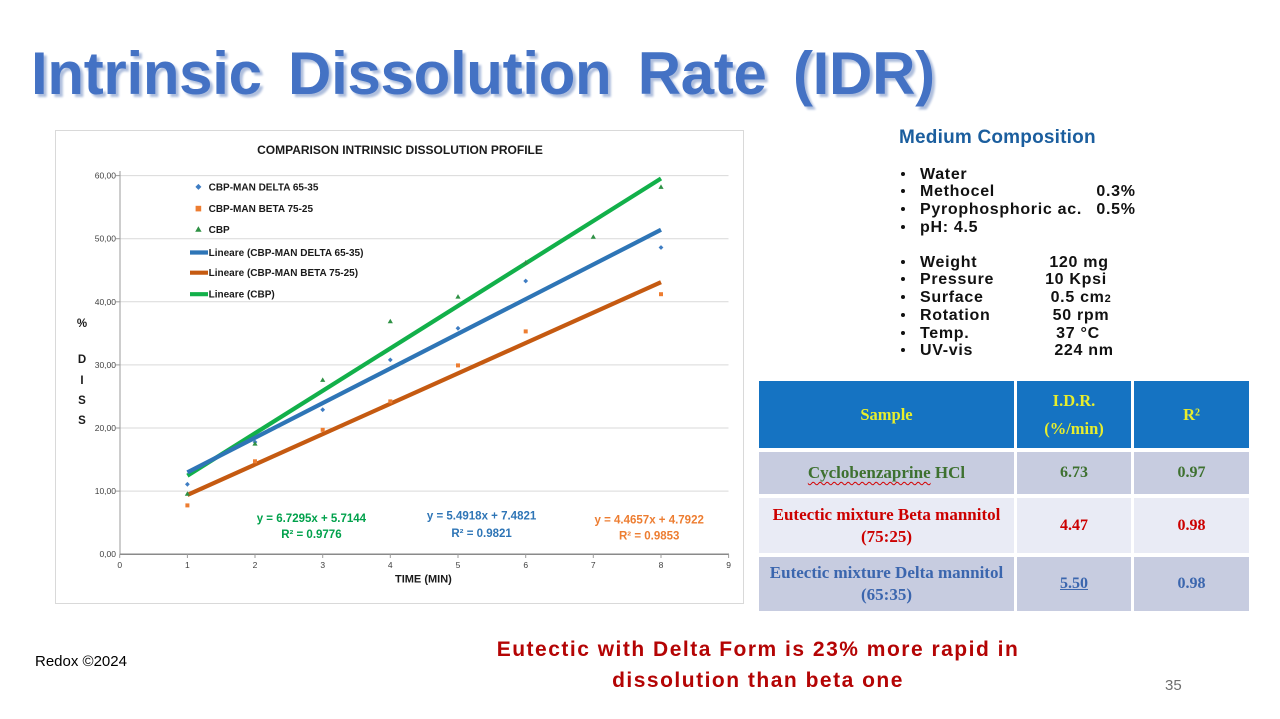  Describe the element at coordinates (458, 565) in the screenshot. I see `svg-text: 5` at that location.